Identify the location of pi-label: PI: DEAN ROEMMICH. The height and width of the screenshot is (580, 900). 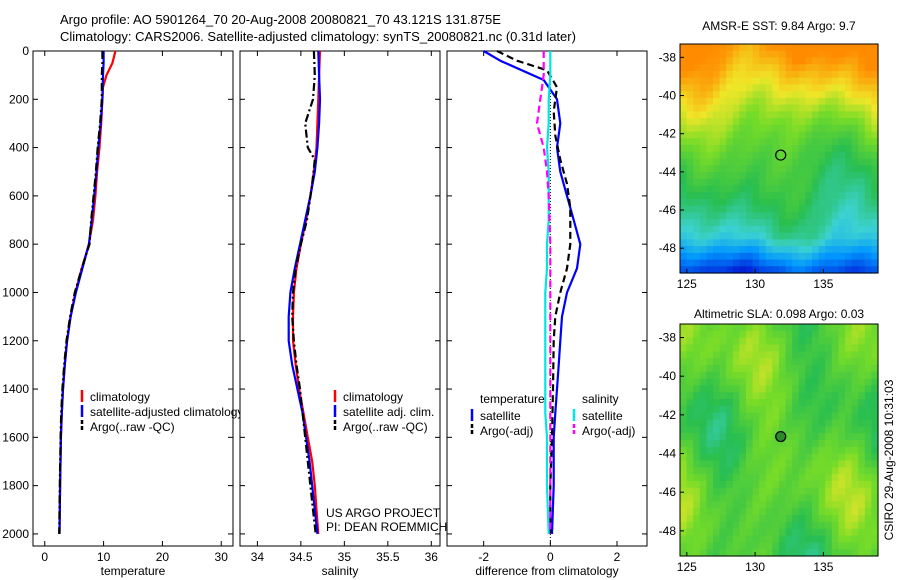
(386, 527).